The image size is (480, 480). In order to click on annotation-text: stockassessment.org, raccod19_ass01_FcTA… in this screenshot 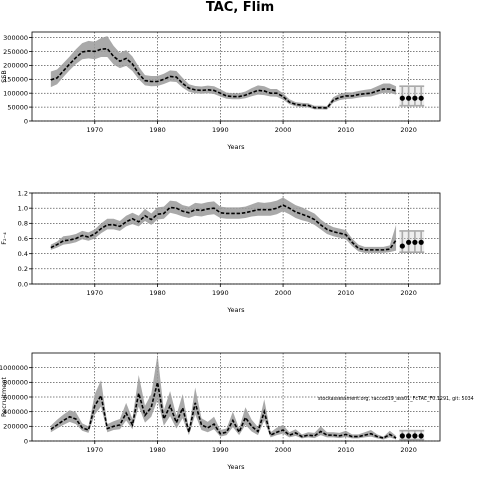, I will do `click(396, 399)`.